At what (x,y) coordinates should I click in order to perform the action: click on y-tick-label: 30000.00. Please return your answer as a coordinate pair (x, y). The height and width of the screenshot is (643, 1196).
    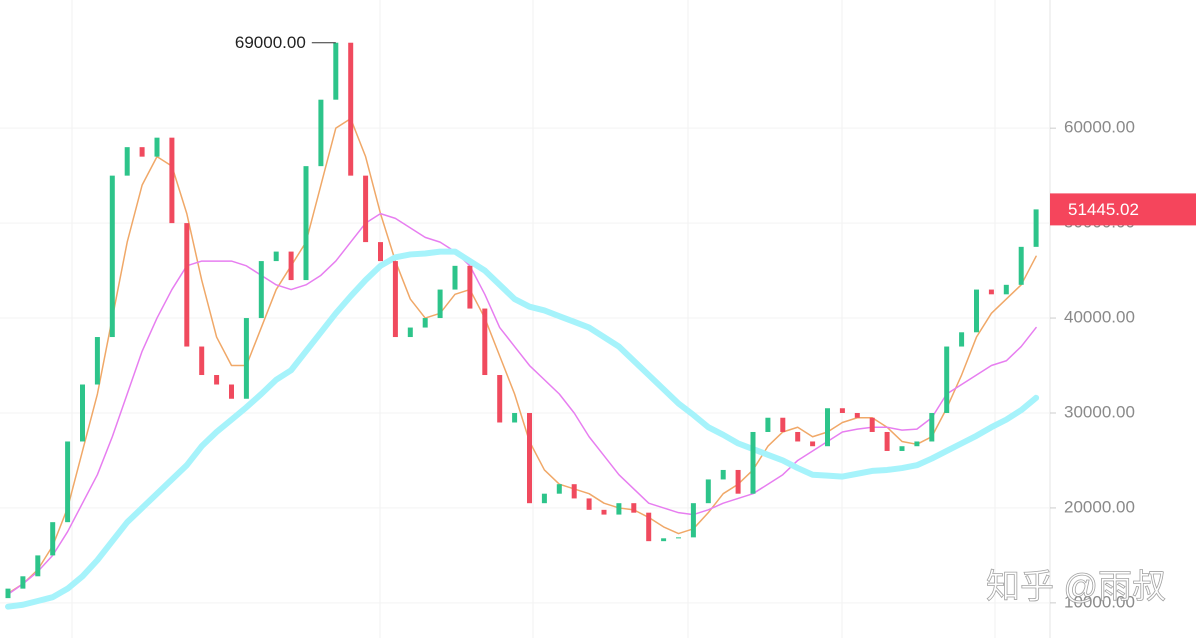
    Looking at the image, I should click on (1099, 411).